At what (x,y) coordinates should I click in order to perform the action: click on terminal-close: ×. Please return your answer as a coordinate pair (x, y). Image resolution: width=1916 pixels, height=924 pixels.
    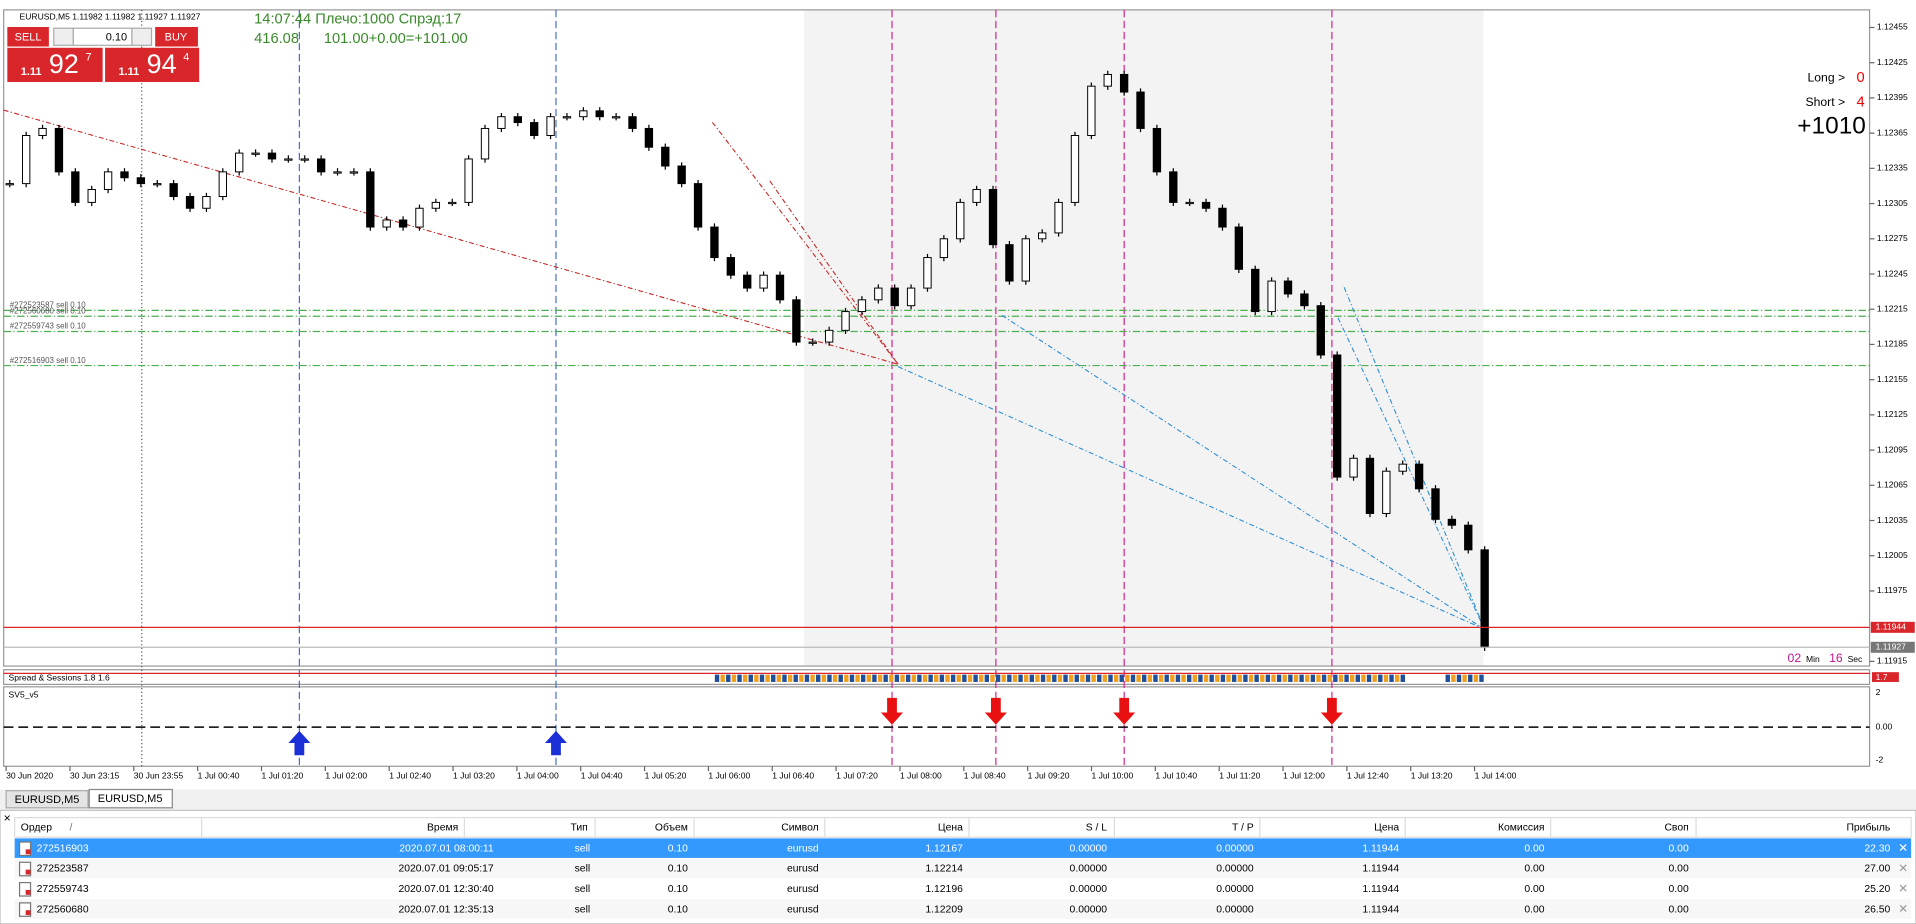
    Looking at the image, I should click on (7, 818).